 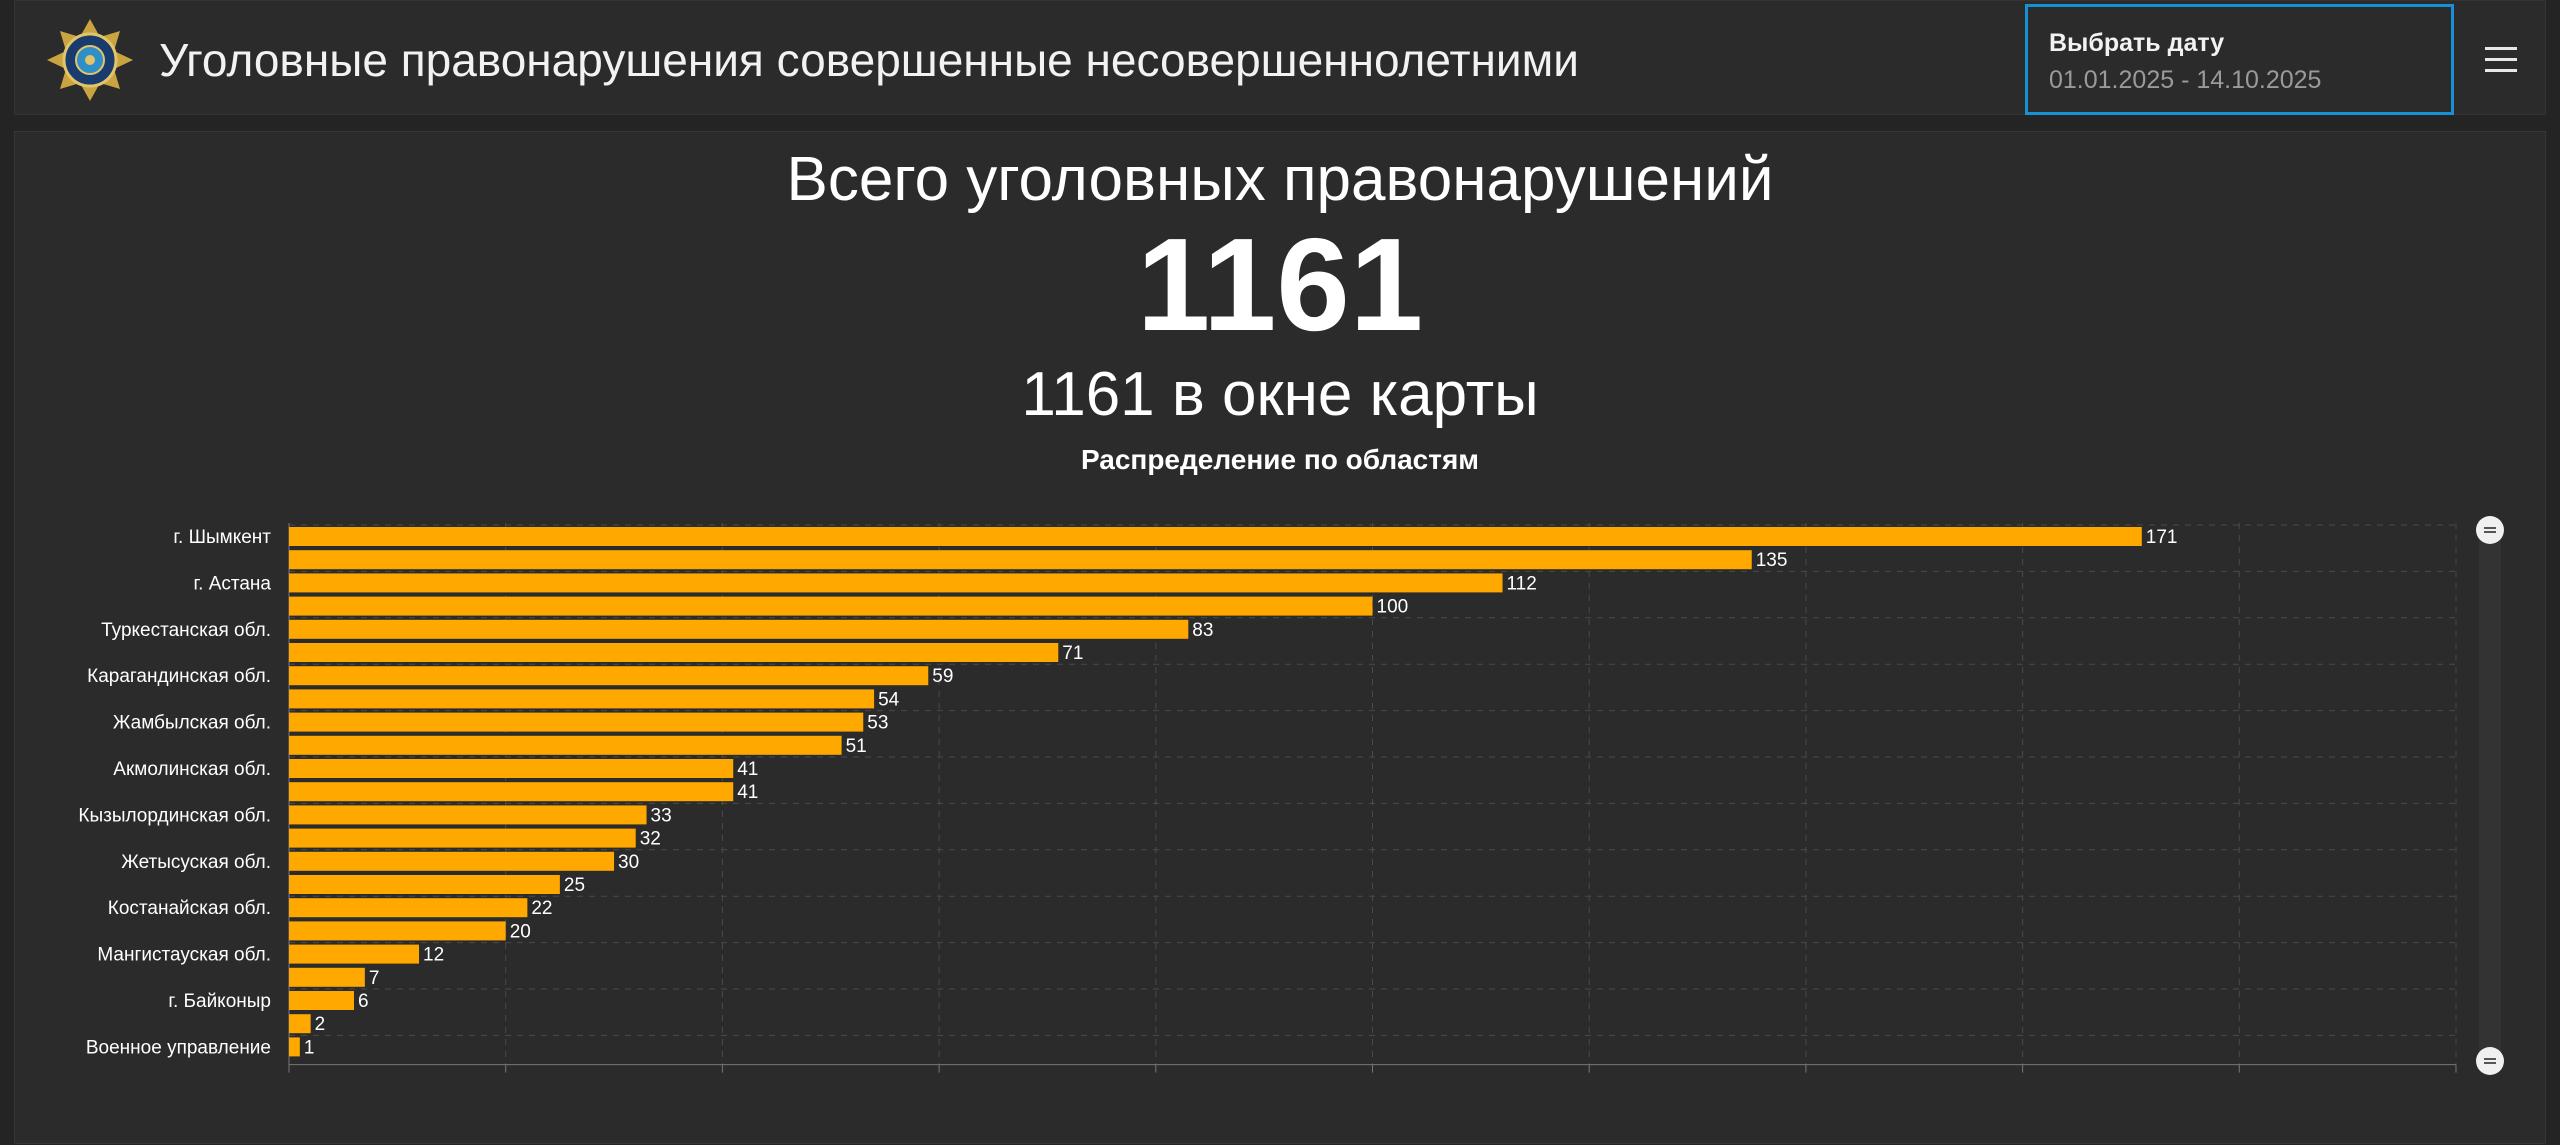 I want to click on category-label: Кызылординская обл., so click(x=174, y=815).